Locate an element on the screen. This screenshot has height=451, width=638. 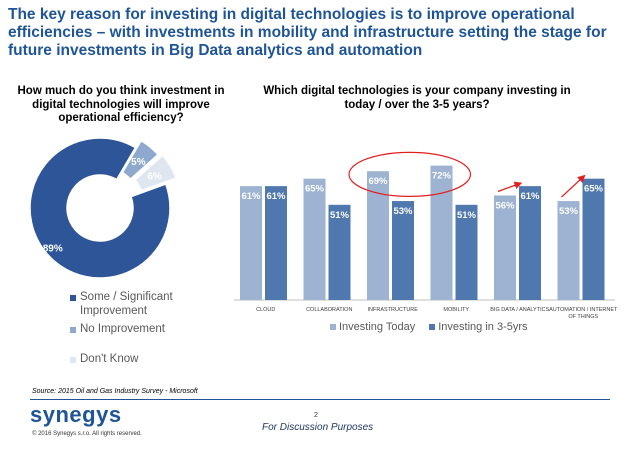
category-label: MOBILITY is located at coordinates (456, 310).